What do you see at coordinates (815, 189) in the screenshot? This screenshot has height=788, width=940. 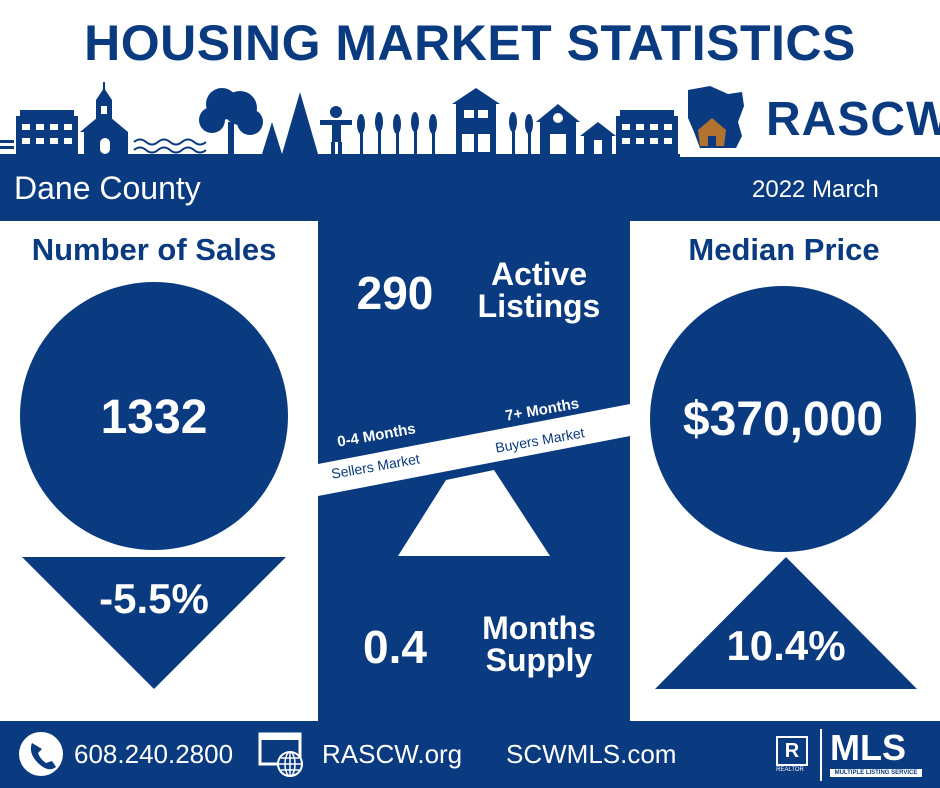 I see `report-period: 2022 March` at bounding box center [815, 189].